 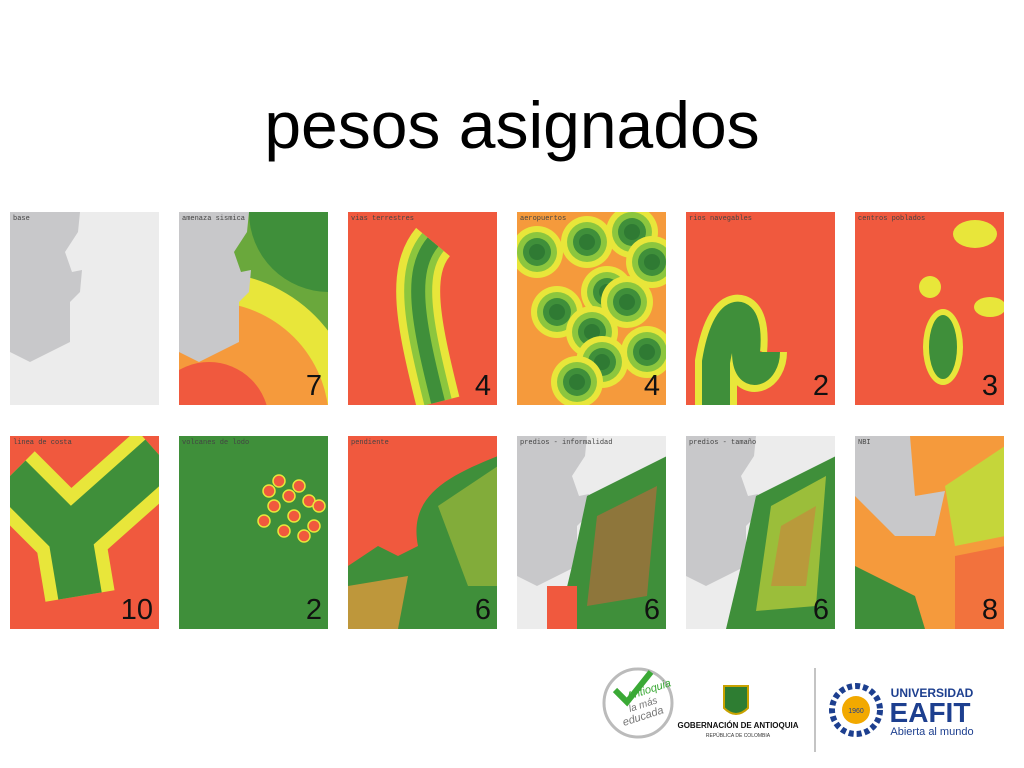 I want to click on map-panel: predios - tamaño 6, so click(x=760, y=532).